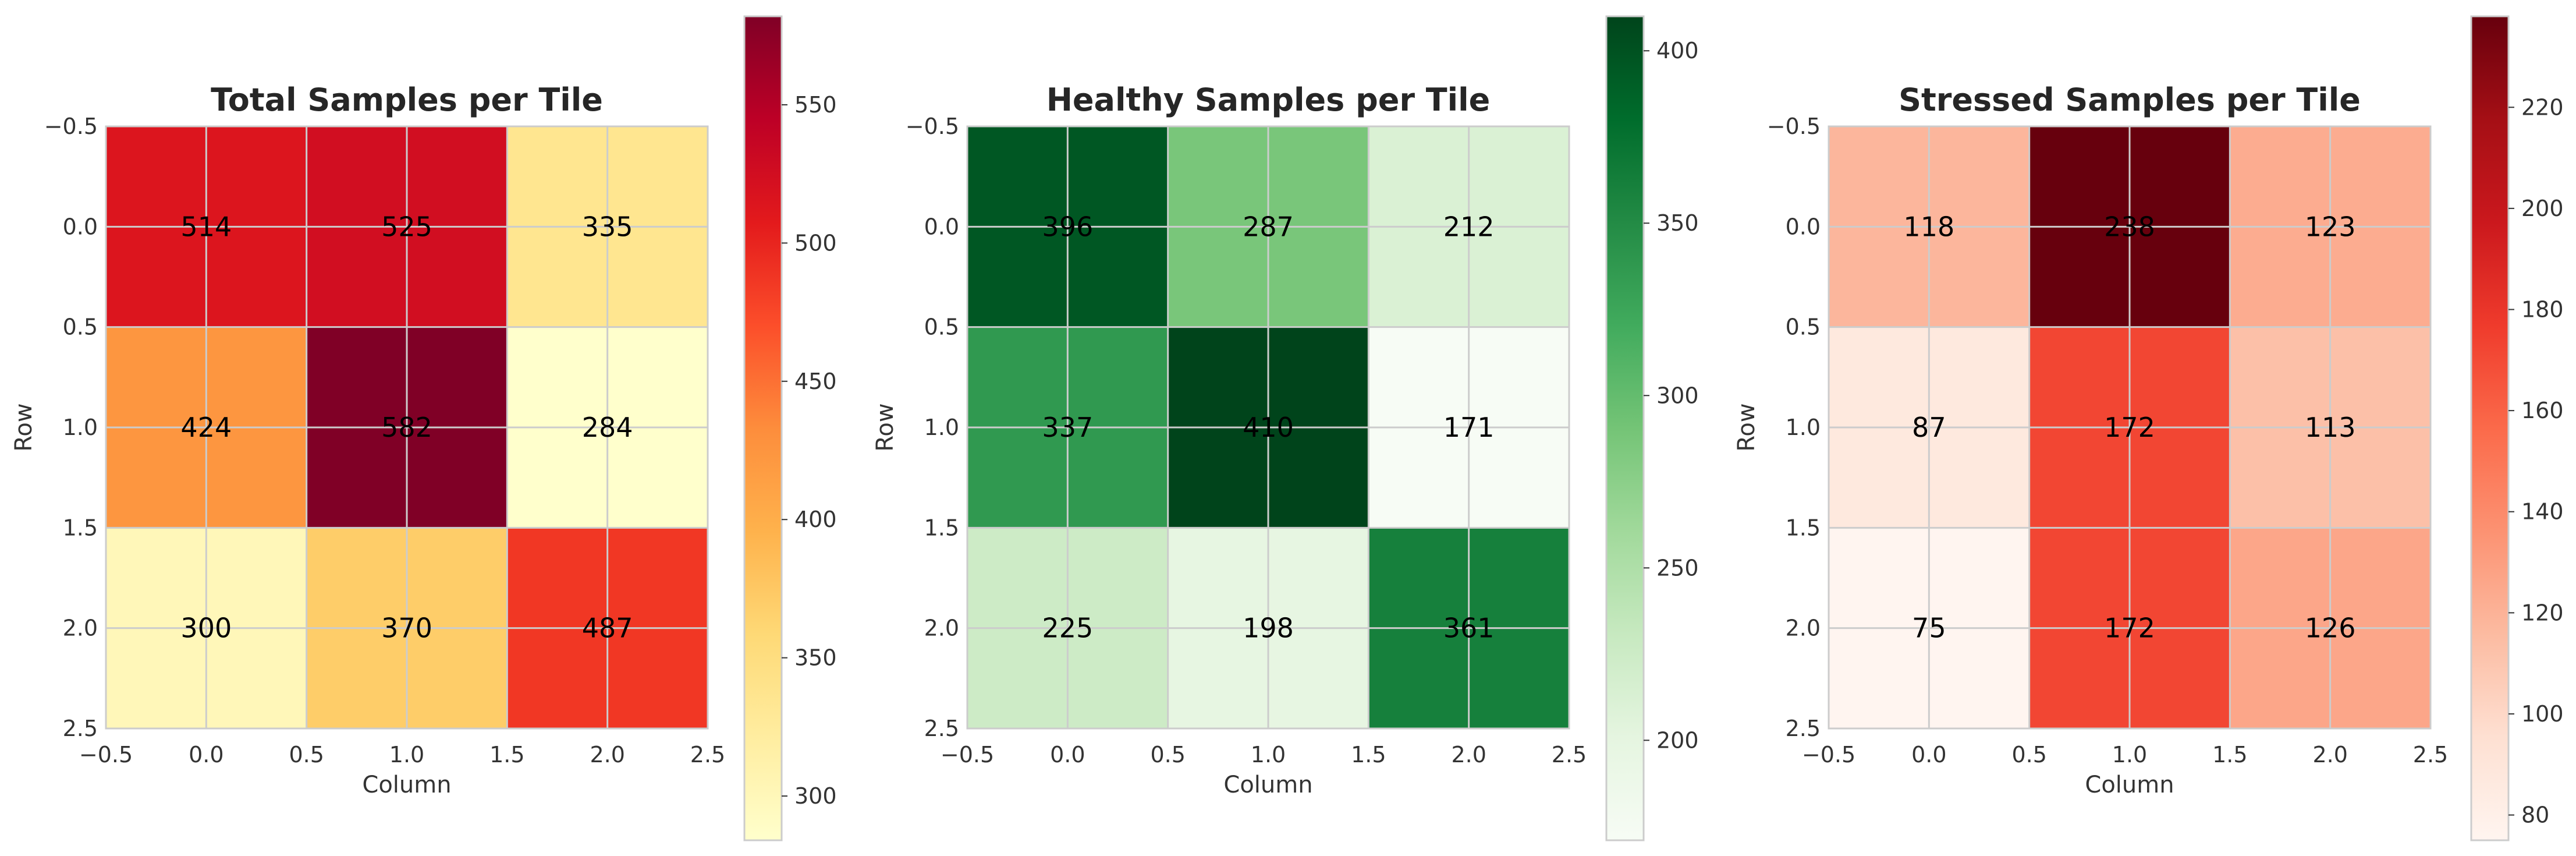 The height and width of the screenshot is (856, 2576). Describe the element at coordinates (1929, 629) in the screenshot. I see `cell-value-label: 75` at that location.